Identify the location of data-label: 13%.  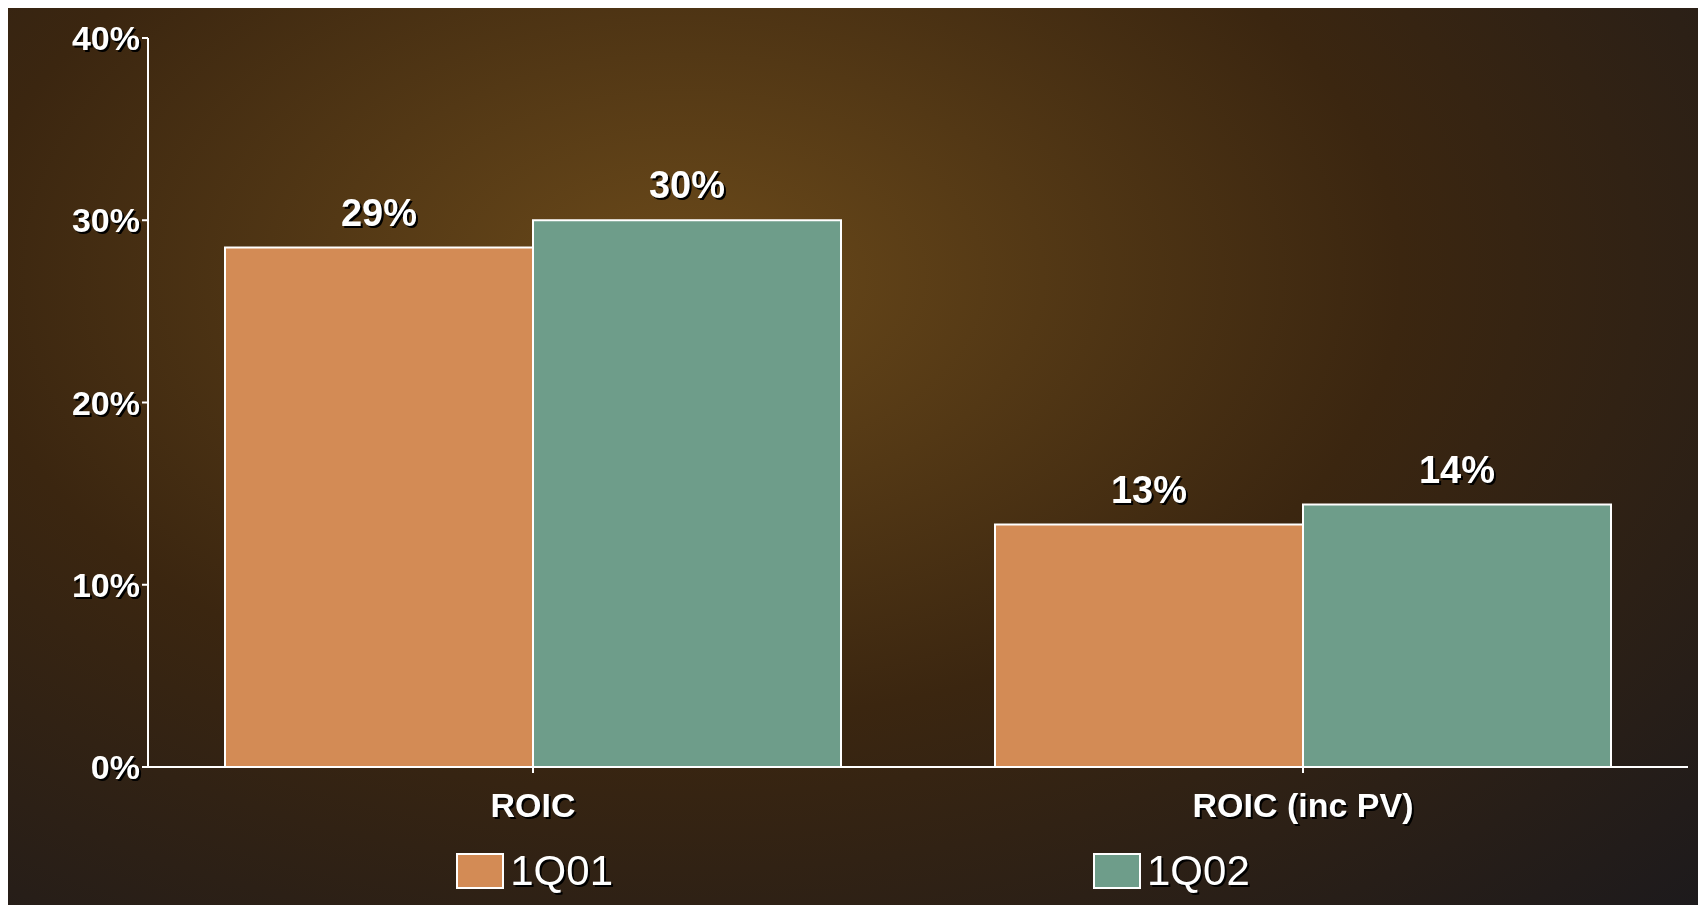
(1149, 489).